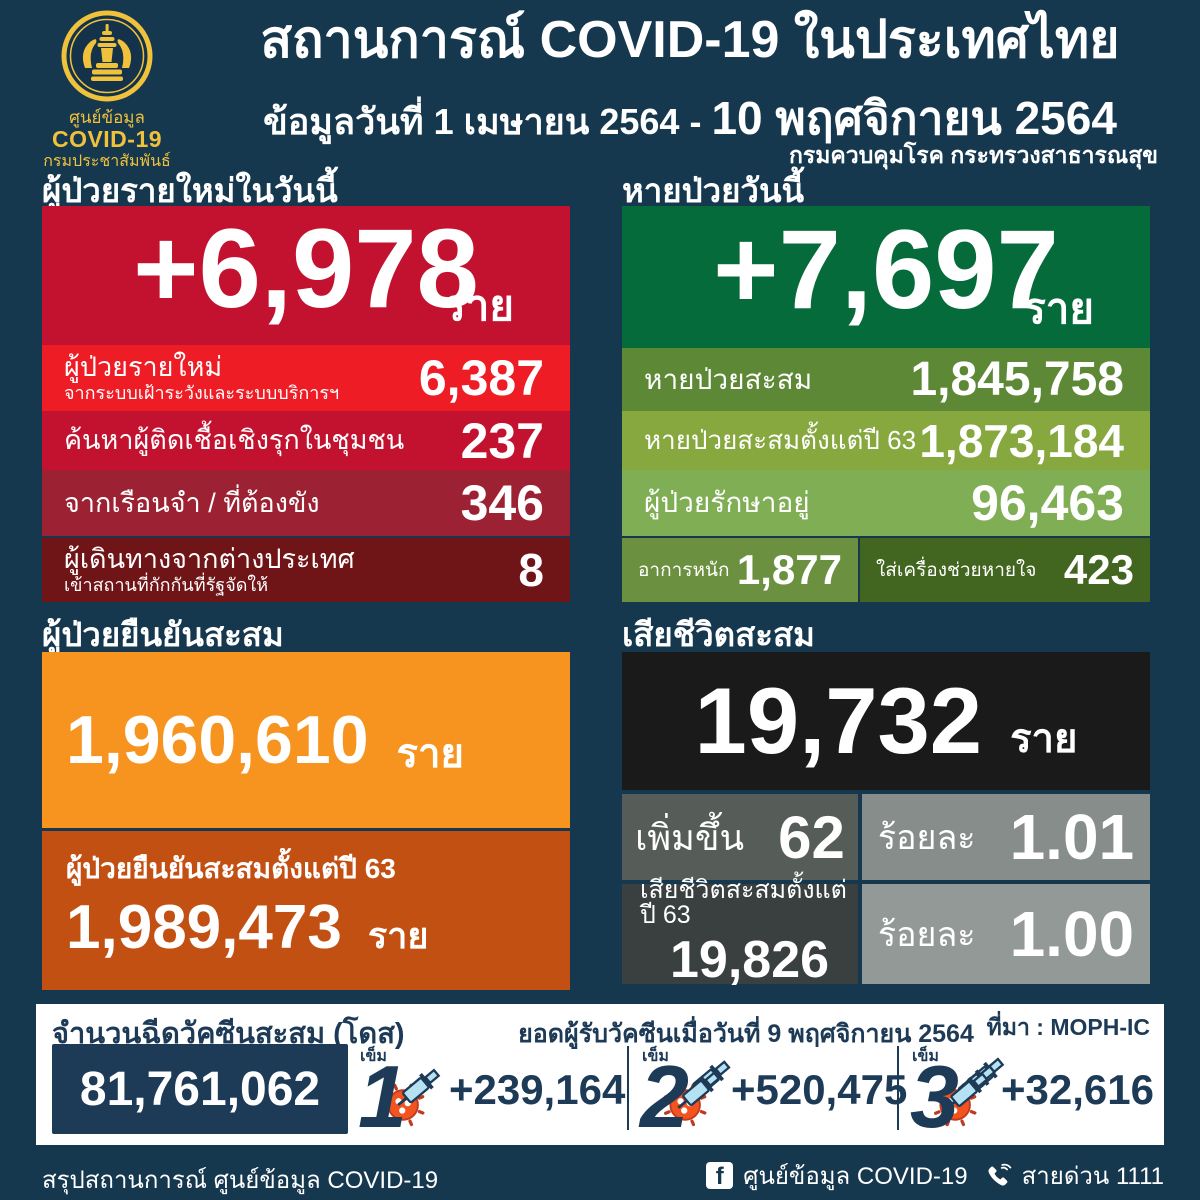  What do you see at coordinates (1068, 1027) in the screenshot?
I see `vaccine-source: ที่มา : MOPH-IC` at bounding box center [1068, 1027].